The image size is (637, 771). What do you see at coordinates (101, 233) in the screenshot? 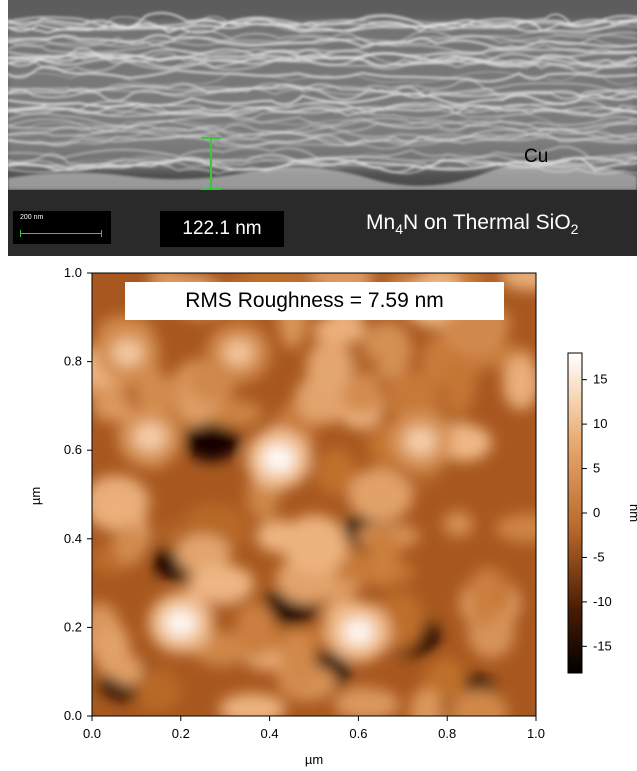
I see `scale-bar-tick-right` at bounding box center [101, 233].